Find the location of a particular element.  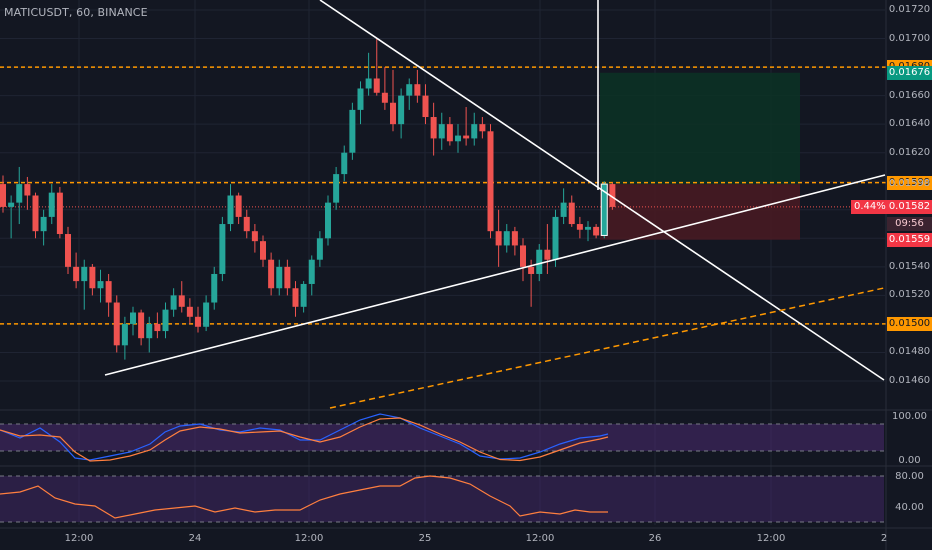

price-tag: 09:56 is located at coordinates (909, 224).